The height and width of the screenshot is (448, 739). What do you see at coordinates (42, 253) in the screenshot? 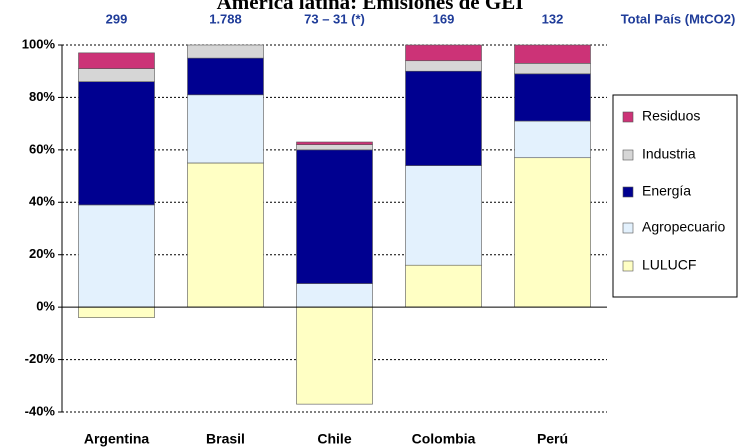
I see `y-tick-label: 20%` at bounding box center [42, 253].